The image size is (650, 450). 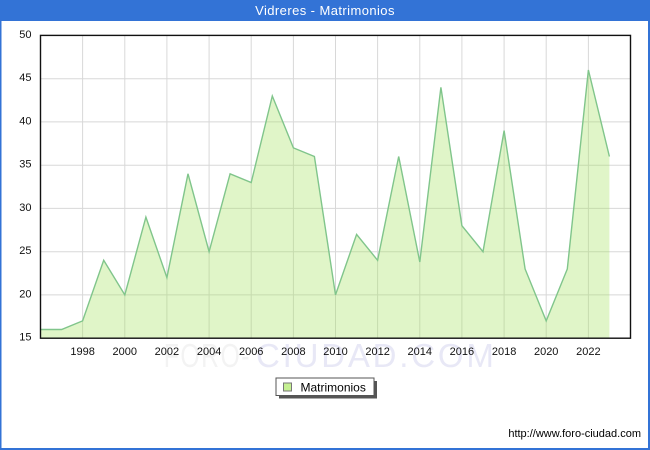 What do you see at coordinates (167, 352) in the screenshot?
I see `svg-text: 2002` at bounding box center [167, 352].